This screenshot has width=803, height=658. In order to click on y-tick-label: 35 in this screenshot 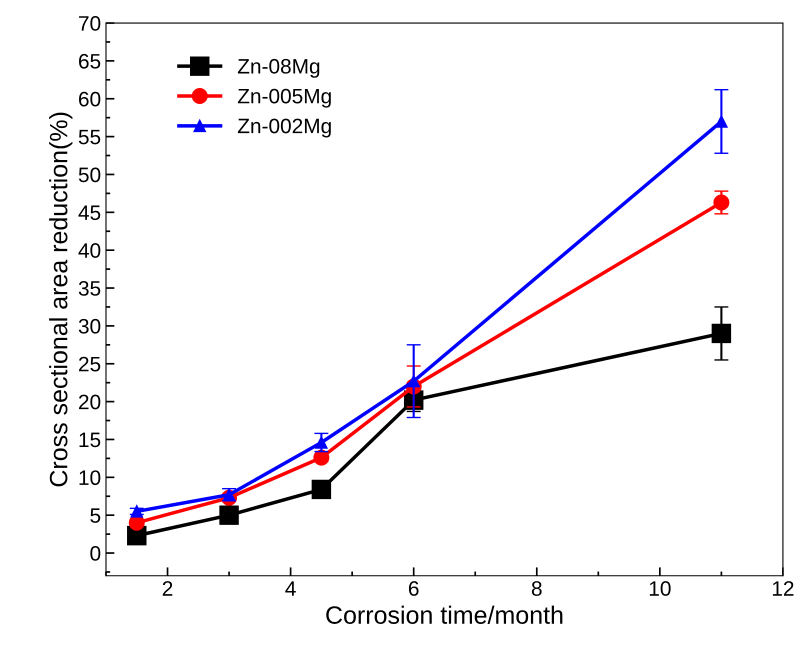, I will do `click(89, 288)`.